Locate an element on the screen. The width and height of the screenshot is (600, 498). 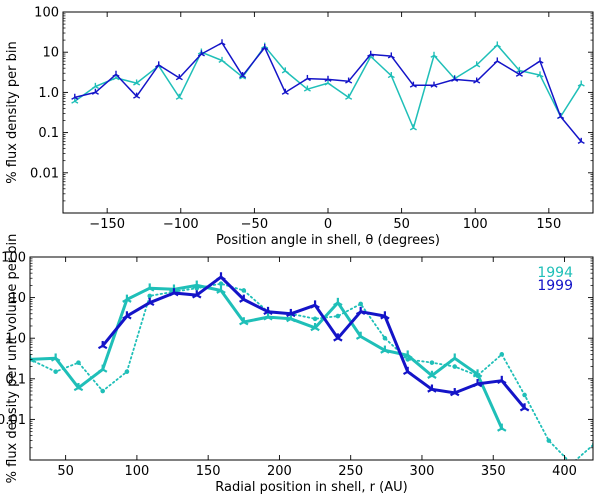
series-line is located at coordinates (328, 86).